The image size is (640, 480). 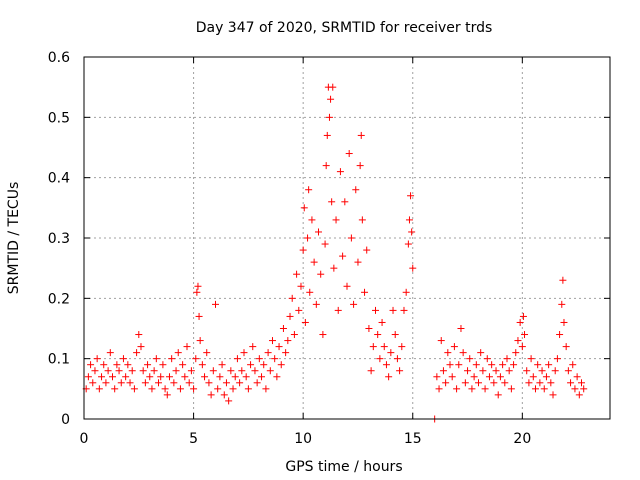 What do you see at coordinates (59, 118) in the screenshot?
I see `y-tick-label: 0.5` at bounding box center [59, 118].